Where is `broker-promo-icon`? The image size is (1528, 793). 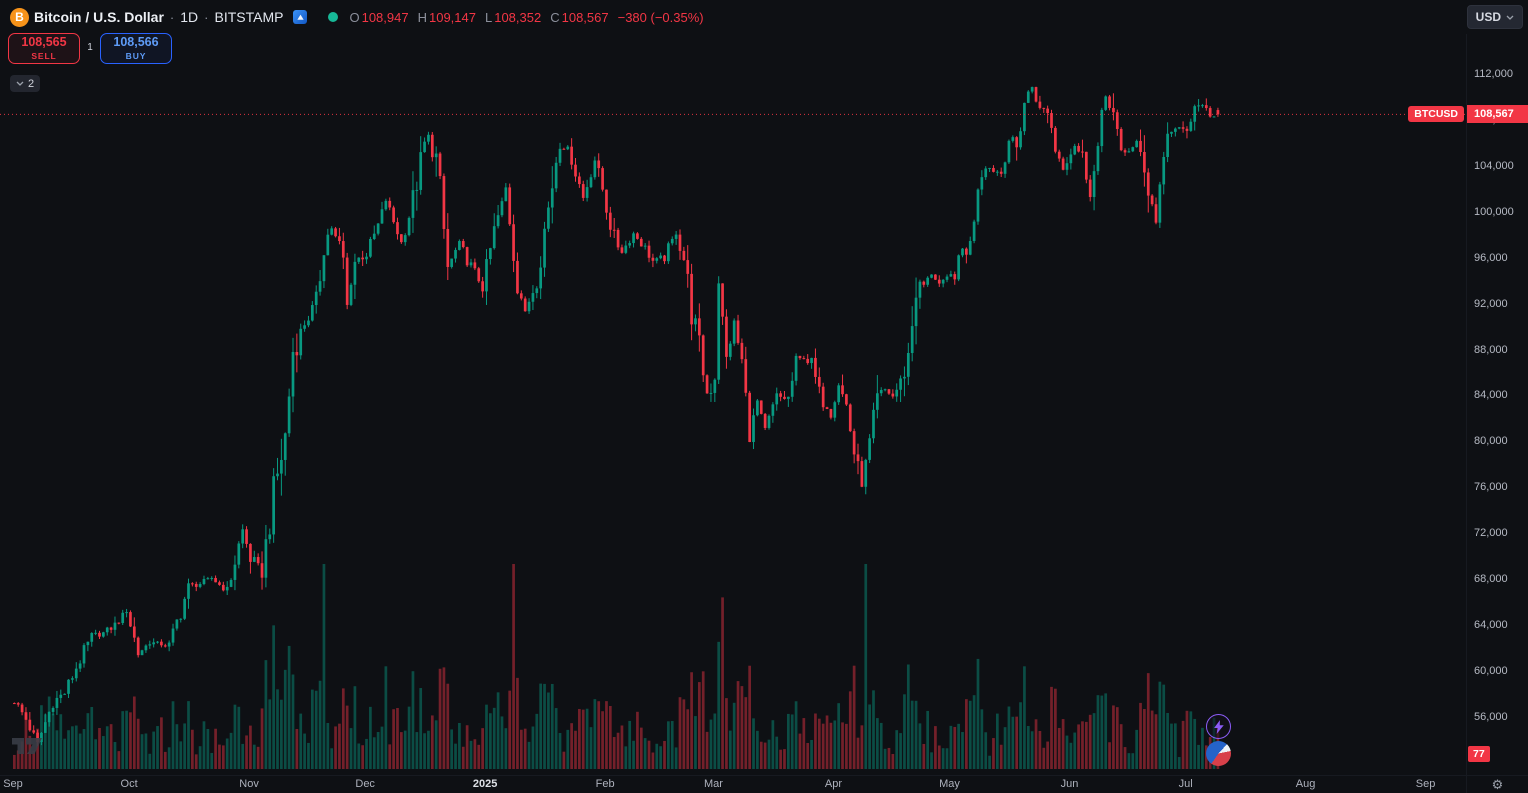
broker-promo-icon is located at coordinates (1218, 753).